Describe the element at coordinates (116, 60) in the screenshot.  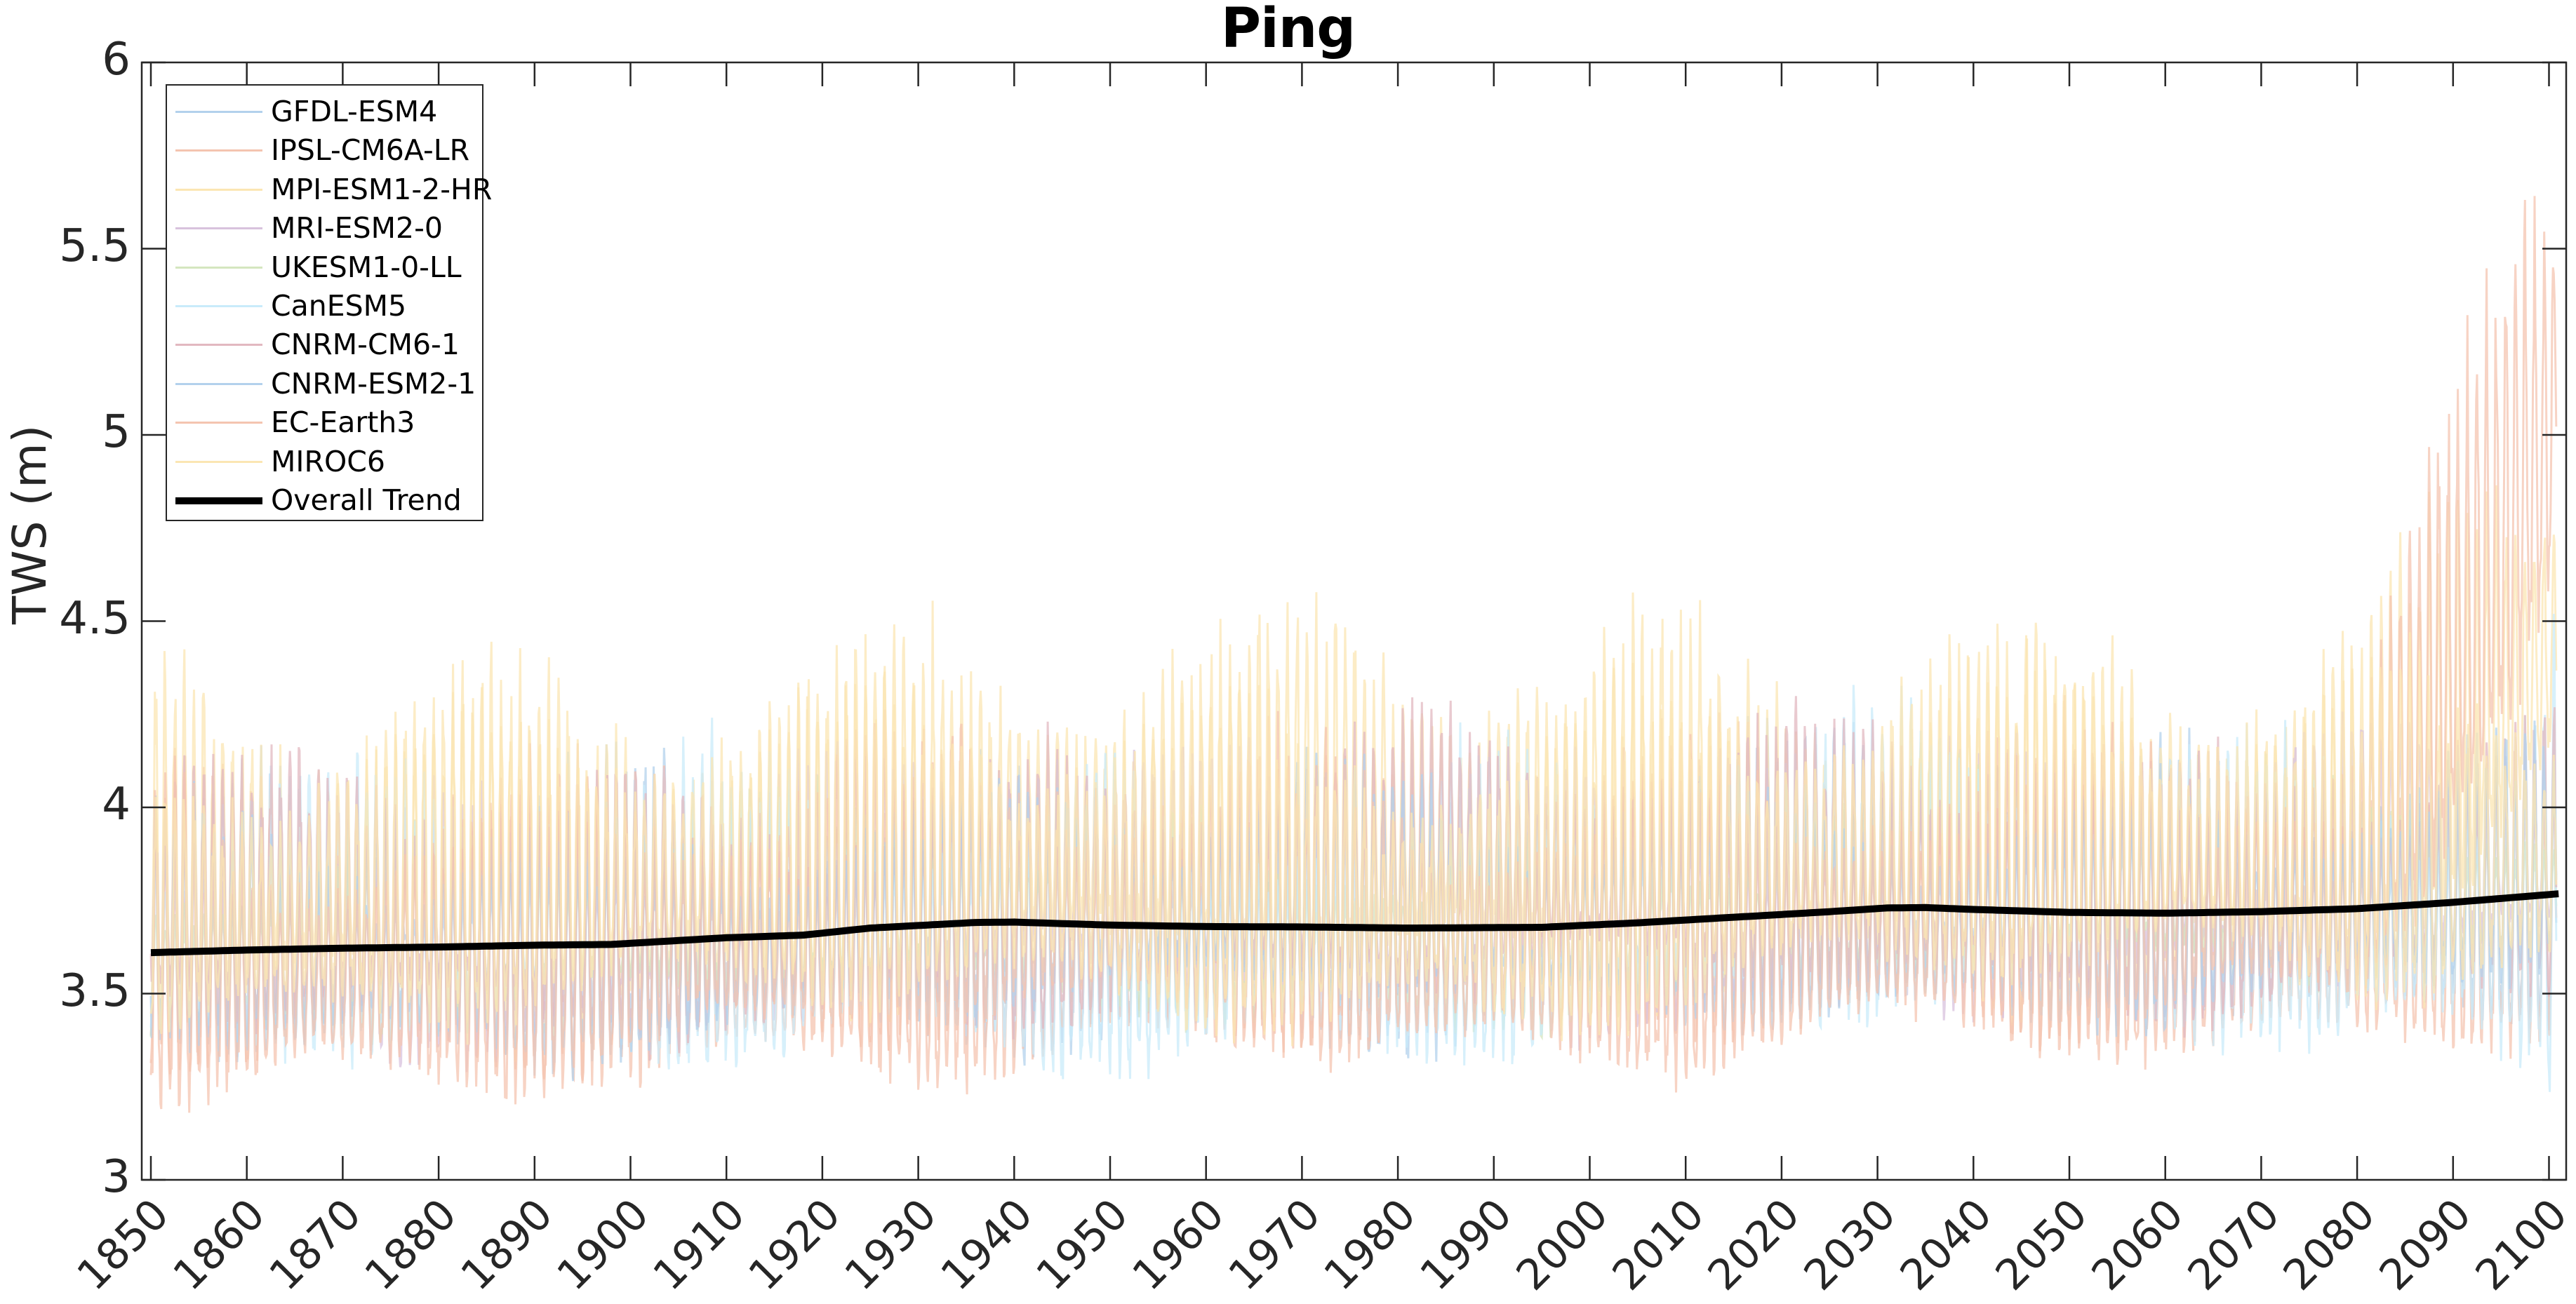
I see `y-tick-label: 6` at that location.